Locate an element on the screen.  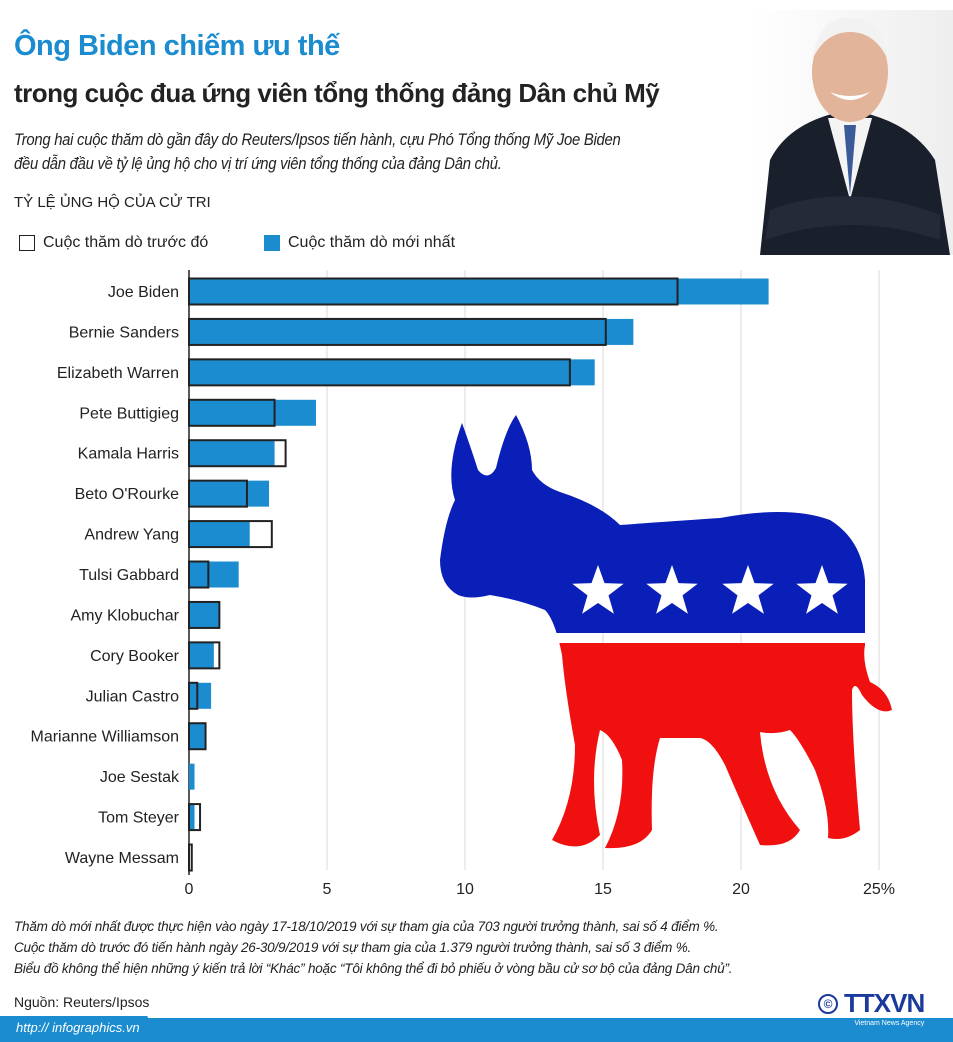
category-label: Elizabeth Warren is located at coordinates (118, 373).